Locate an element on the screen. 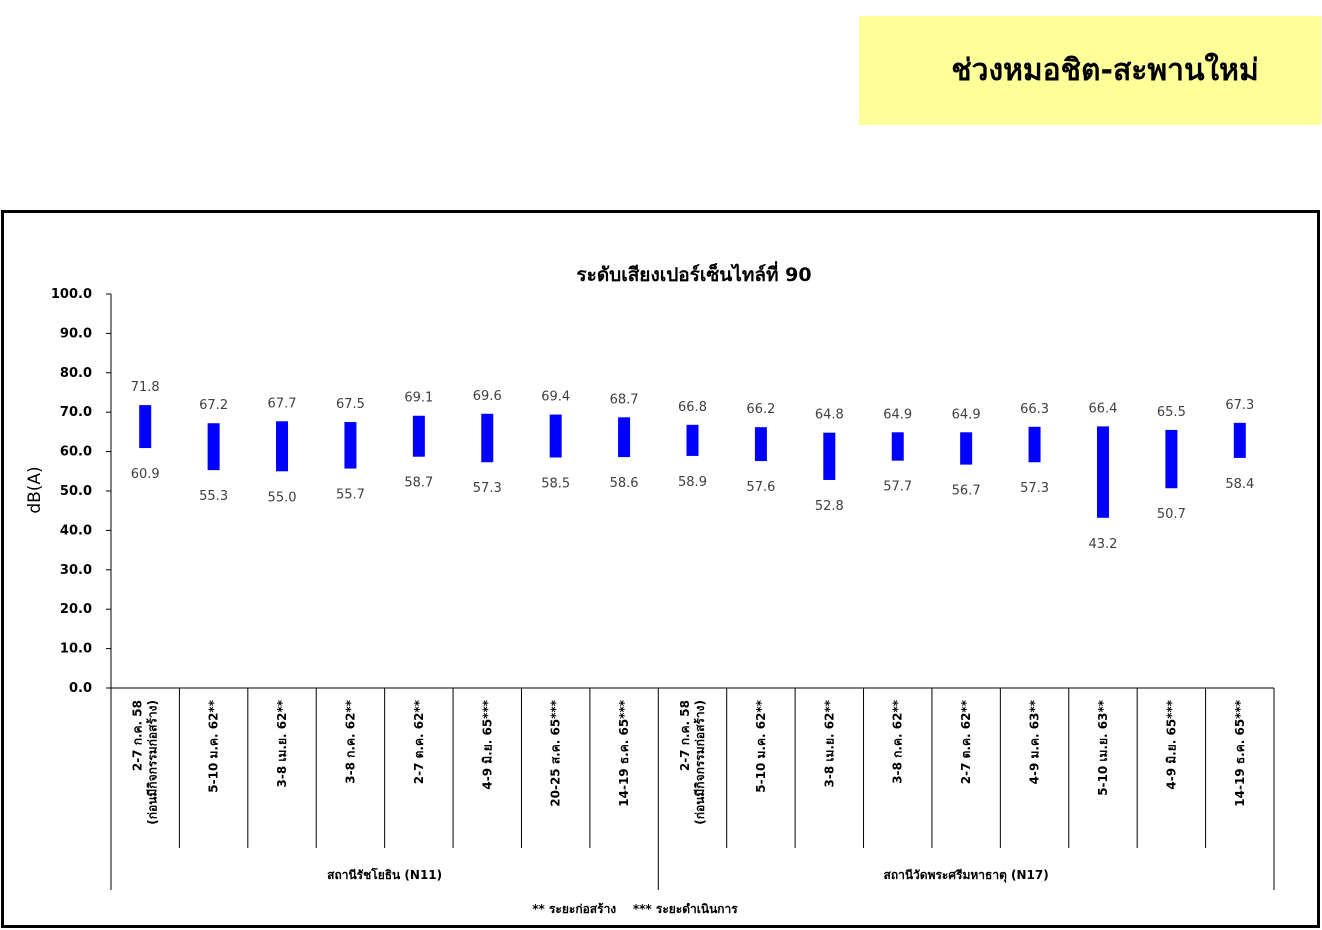 The image size is (1322, 930). low-value-label: 60.9 is located at coordinates (145, 474).